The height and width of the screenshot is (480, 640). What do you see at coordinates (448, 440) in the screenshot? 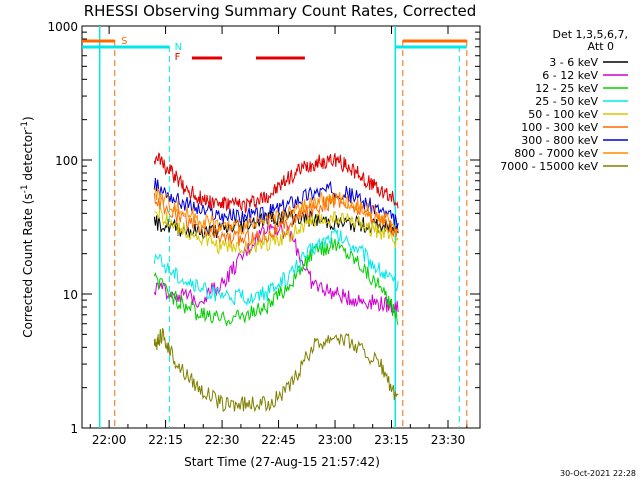
I see `x-tick-label: 23:30` at bounding box center [448, 440].